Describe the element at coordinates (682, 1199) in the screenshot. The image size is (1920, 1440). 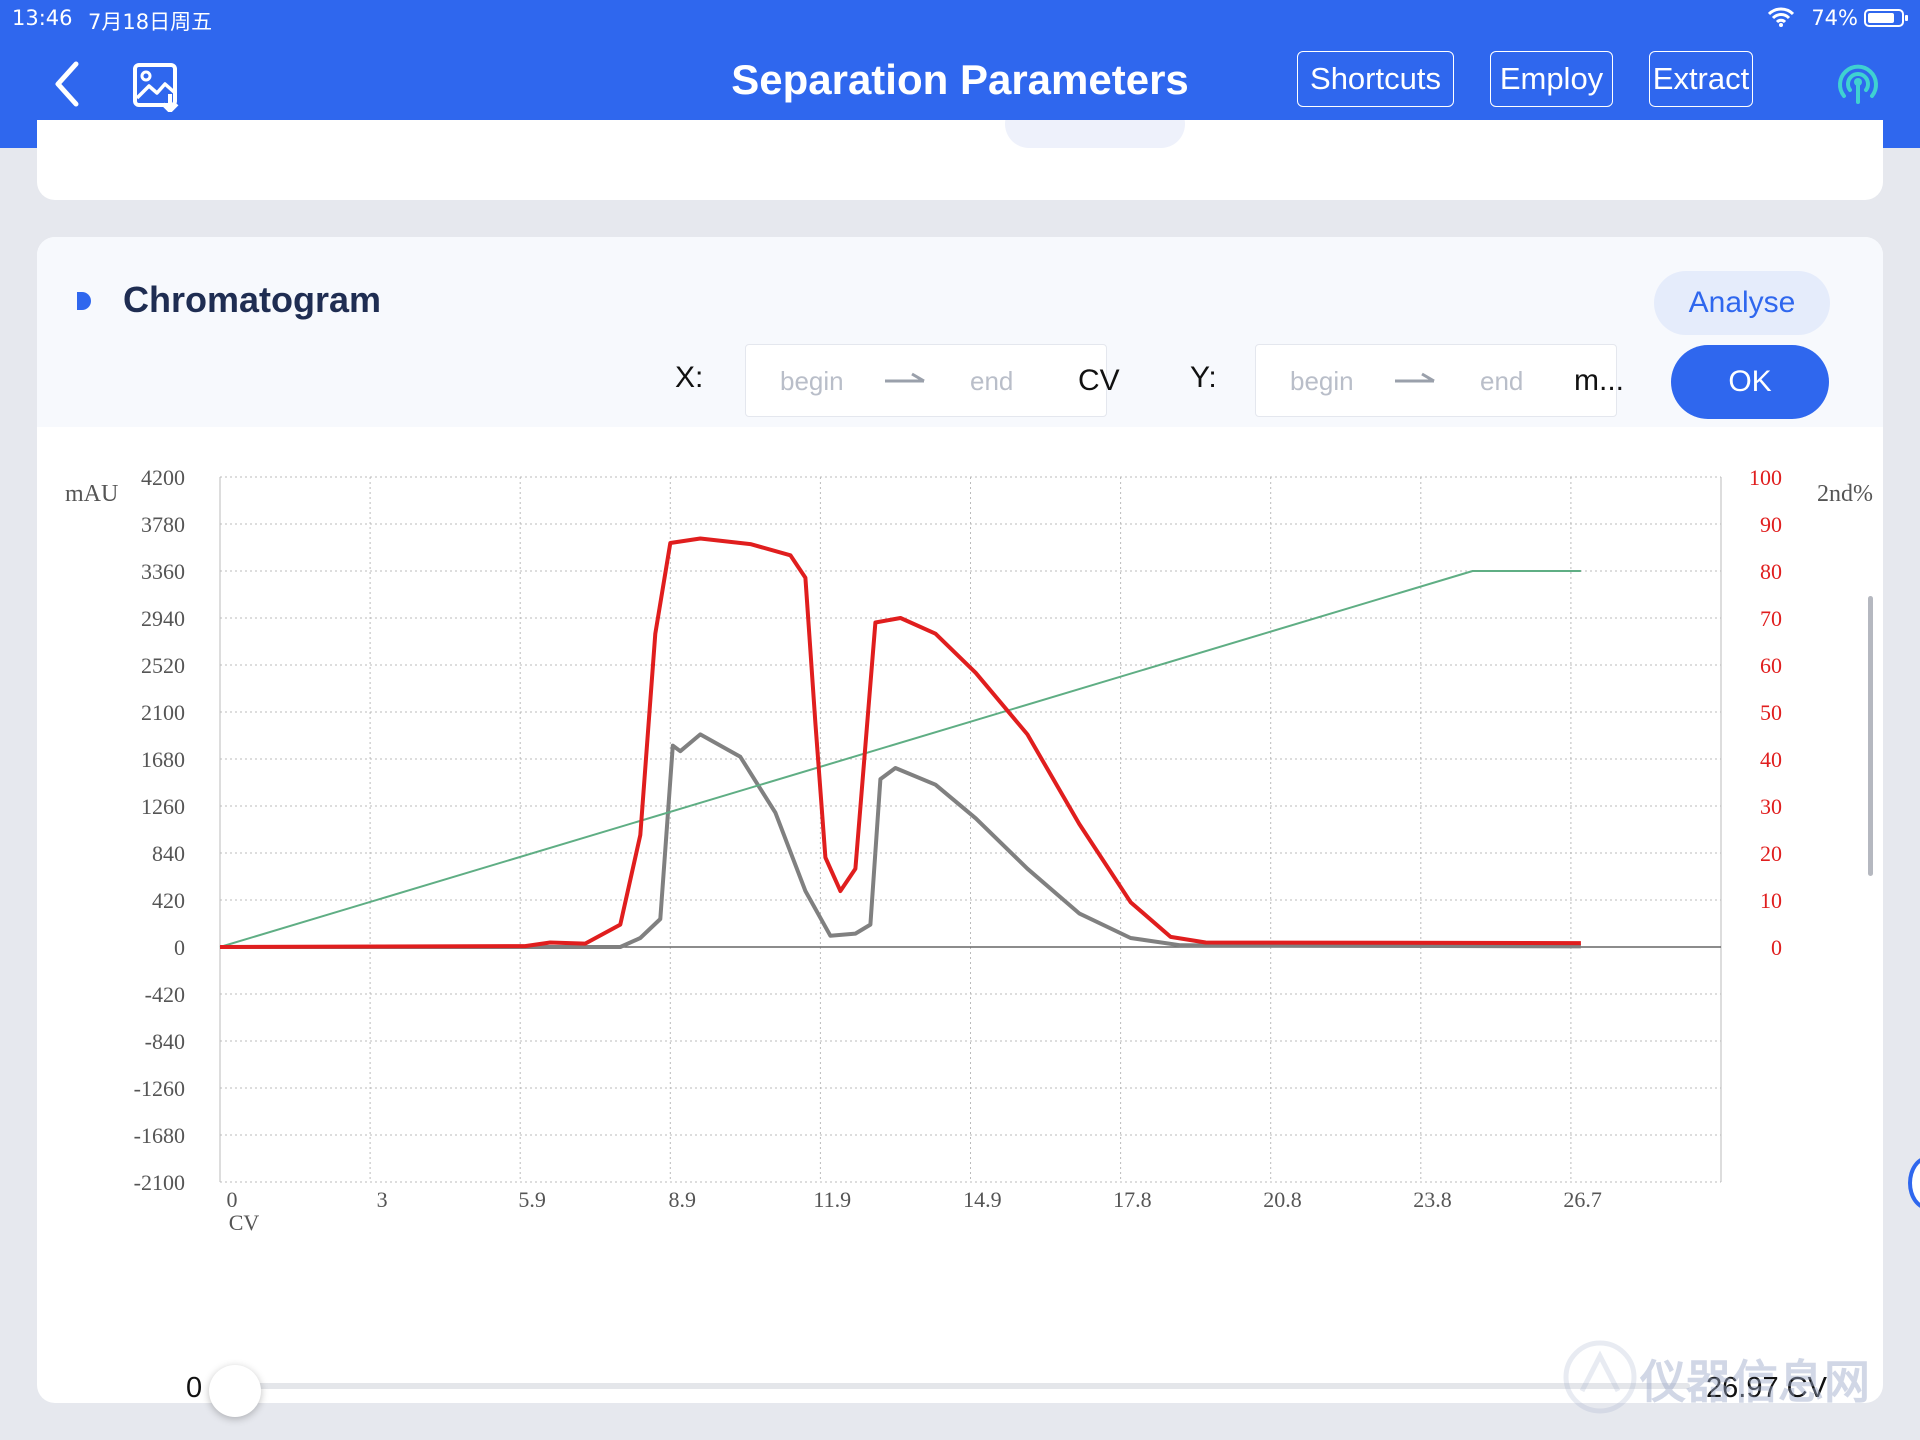
I see `x-tick-label: 8.9` at that location.